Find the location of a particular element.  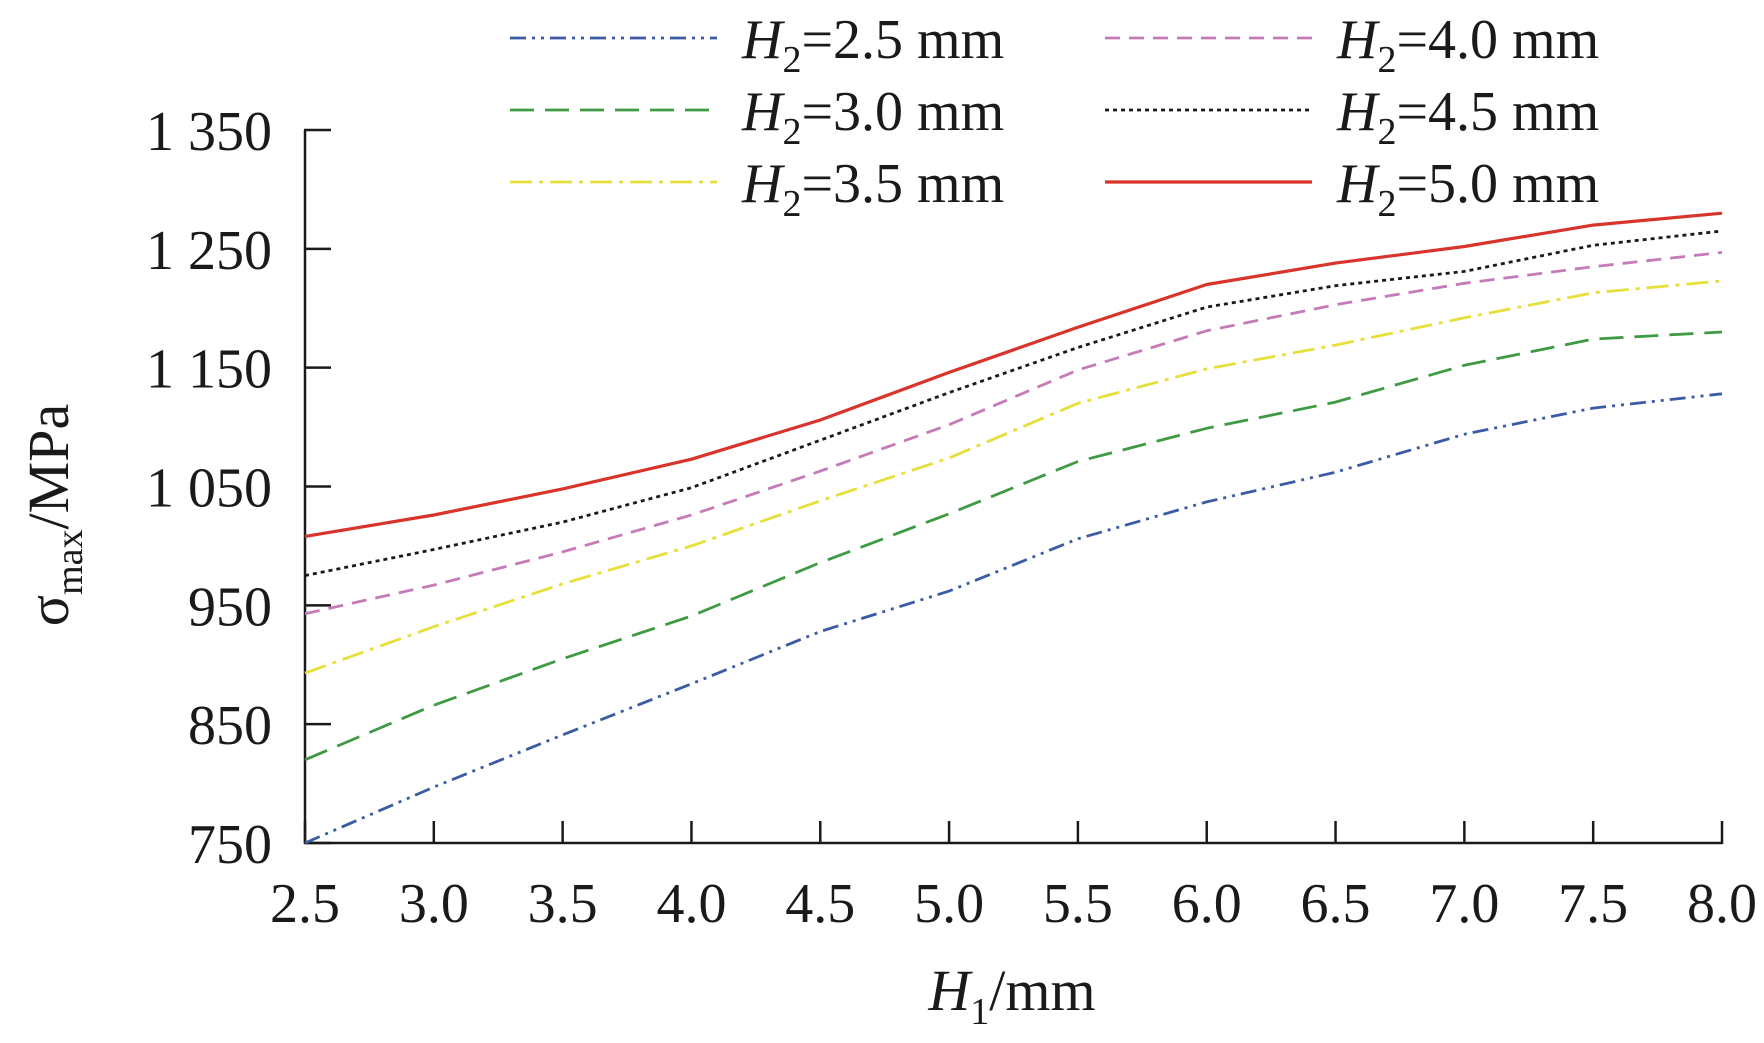

x-tick-label: 3.5 is located at coordinates (563, 904).